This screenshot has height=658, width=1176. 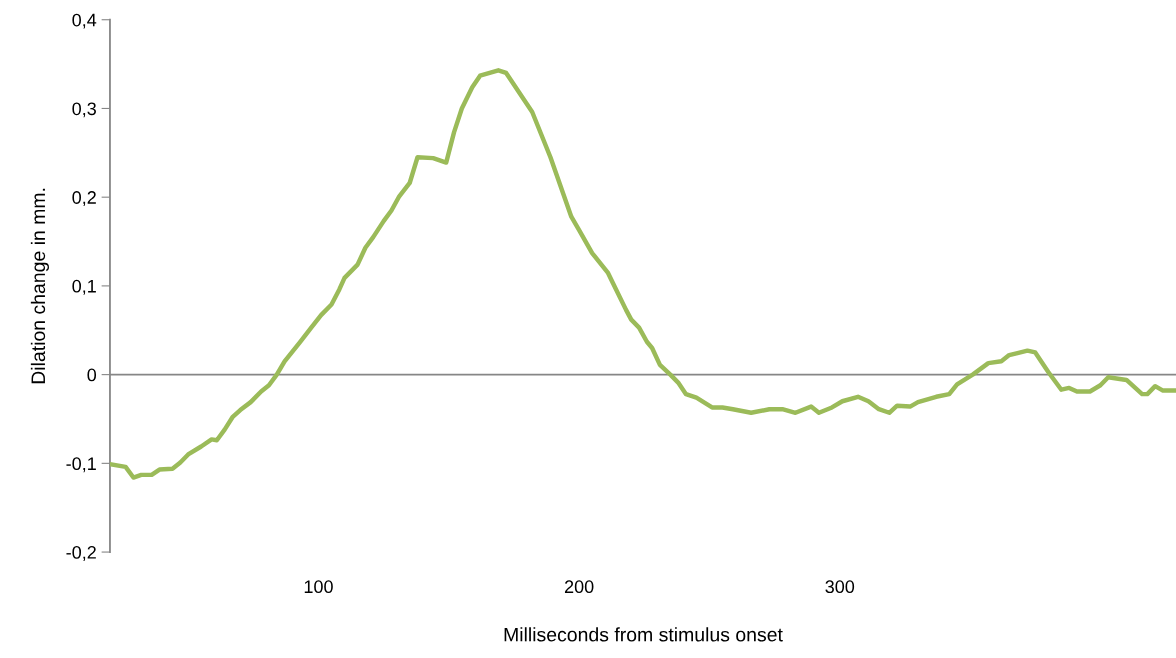 What do you see at coordinates (81, 553) in the screenshot?
I see `y-tick-label: -0,2` at bounding box center [81, 553].